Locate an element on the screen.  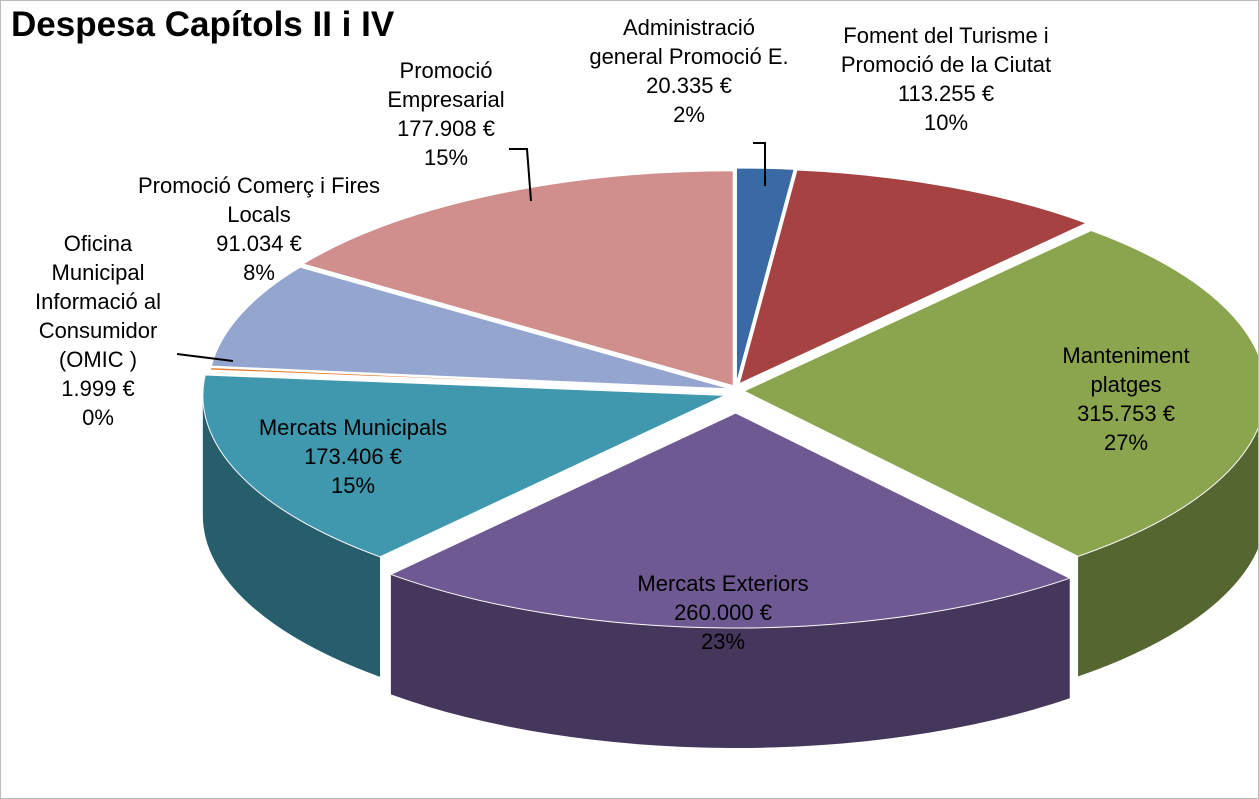
category-label: Administració general Promoció E. is located at coordinates (689, 42).